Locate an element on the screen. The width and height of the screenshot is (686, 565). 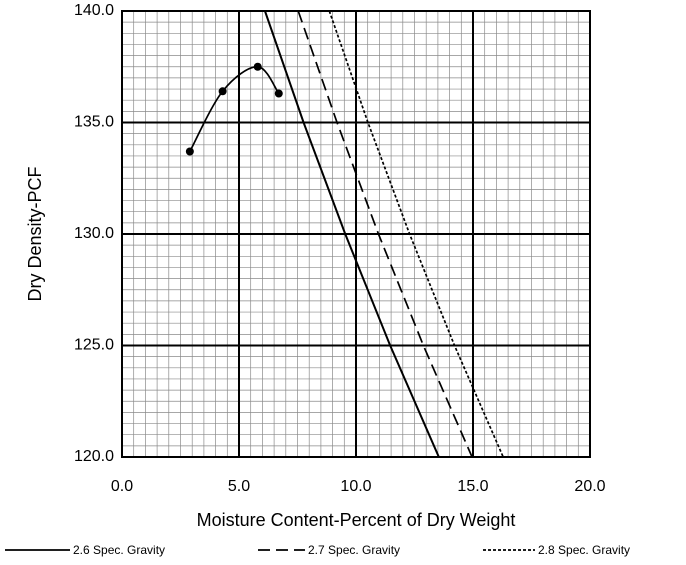
legend-label: 2.8 Spec. Gravity is located at coordinates (584, 550).